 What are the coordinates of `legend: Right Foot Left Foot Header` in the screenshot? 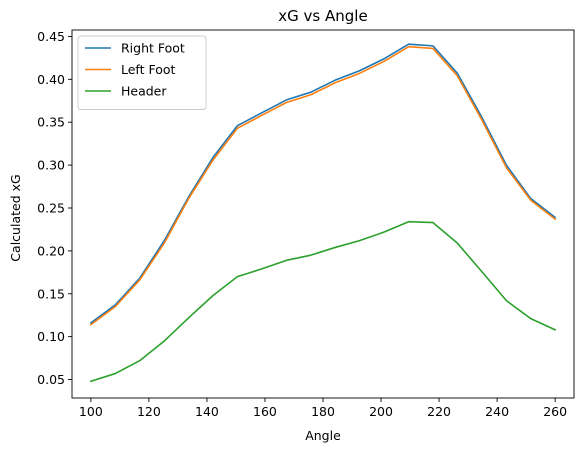 It's located at (142, 72).